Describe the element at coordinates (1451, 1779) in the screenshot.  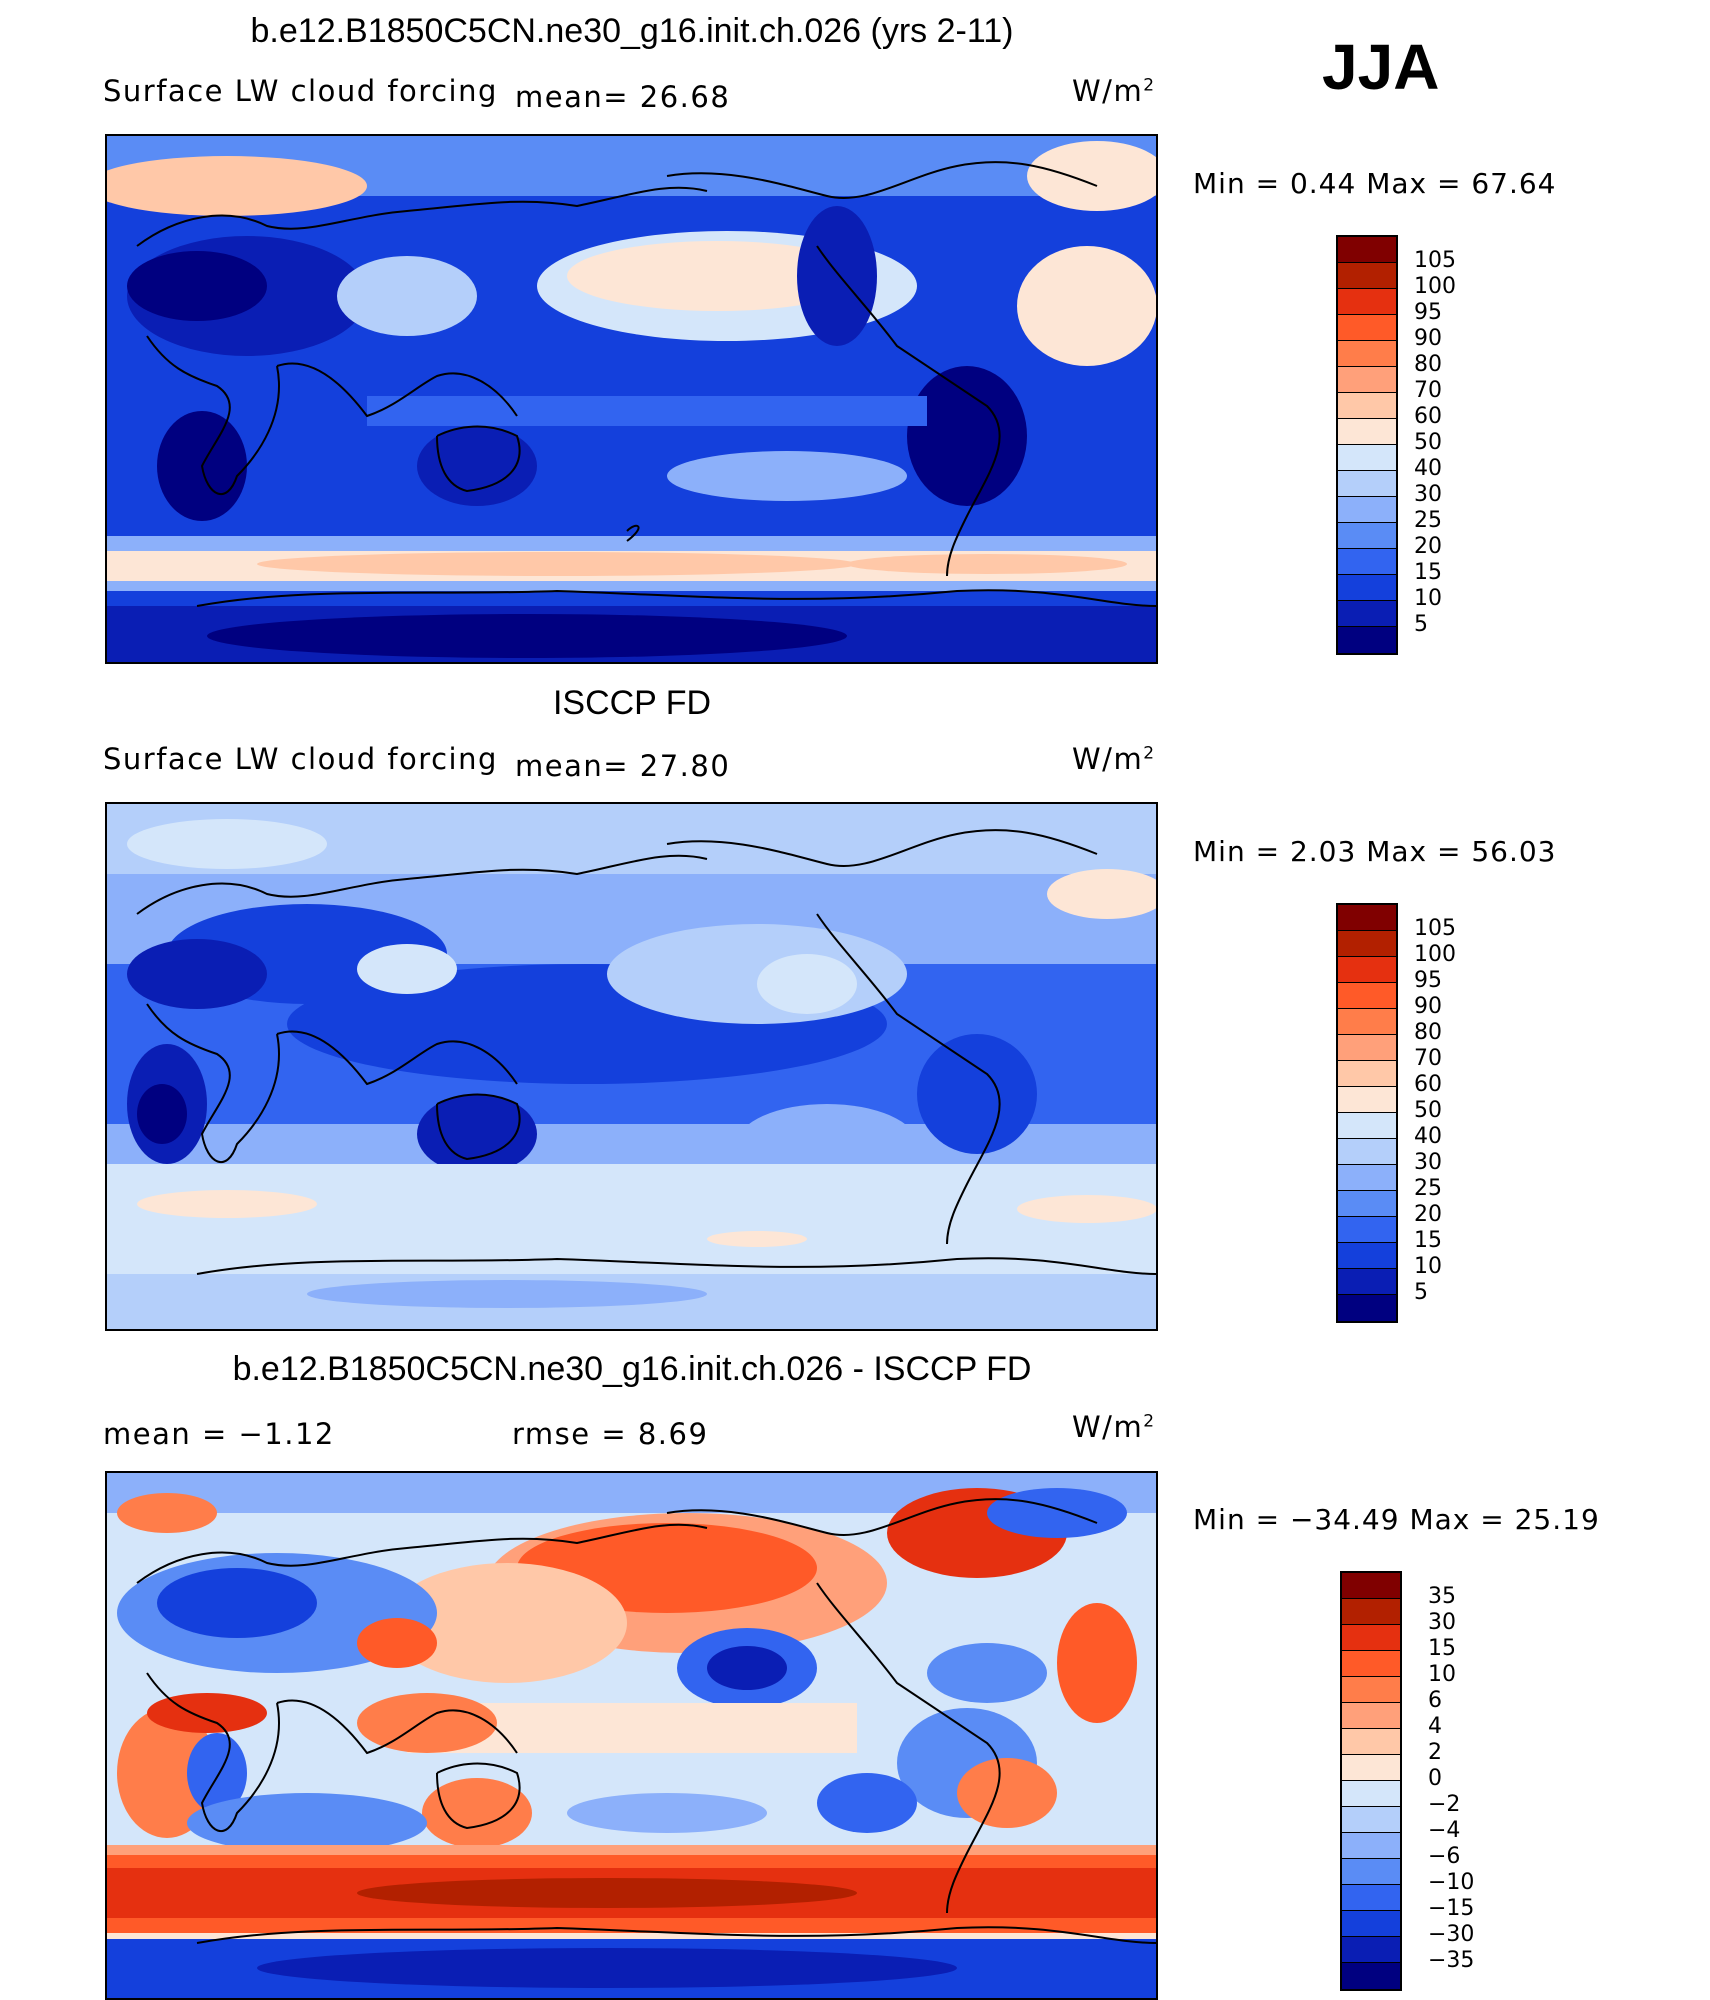
I see `panel-3-colorbar-labels: 35 30 15 10 6 4 2 0 −2 −4 −6 −10 −15 −30 −35` at that location.